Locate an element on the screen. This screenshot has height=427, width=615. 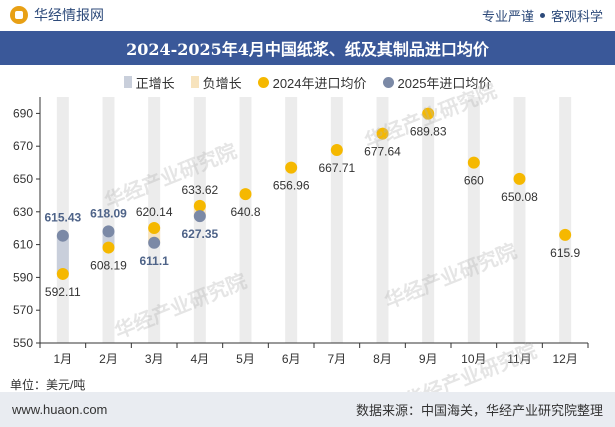
brand: 华经情报网 is located at coordinates (57, 15).